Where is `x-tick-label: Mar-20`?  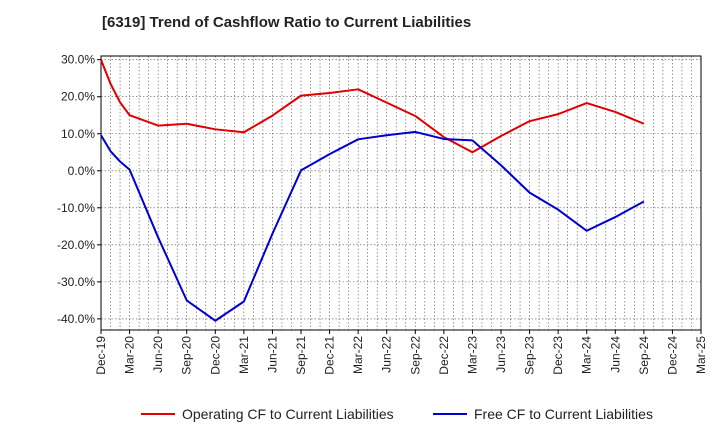
x-tick-label: Mar-20 is located at coordinates (130, 355).